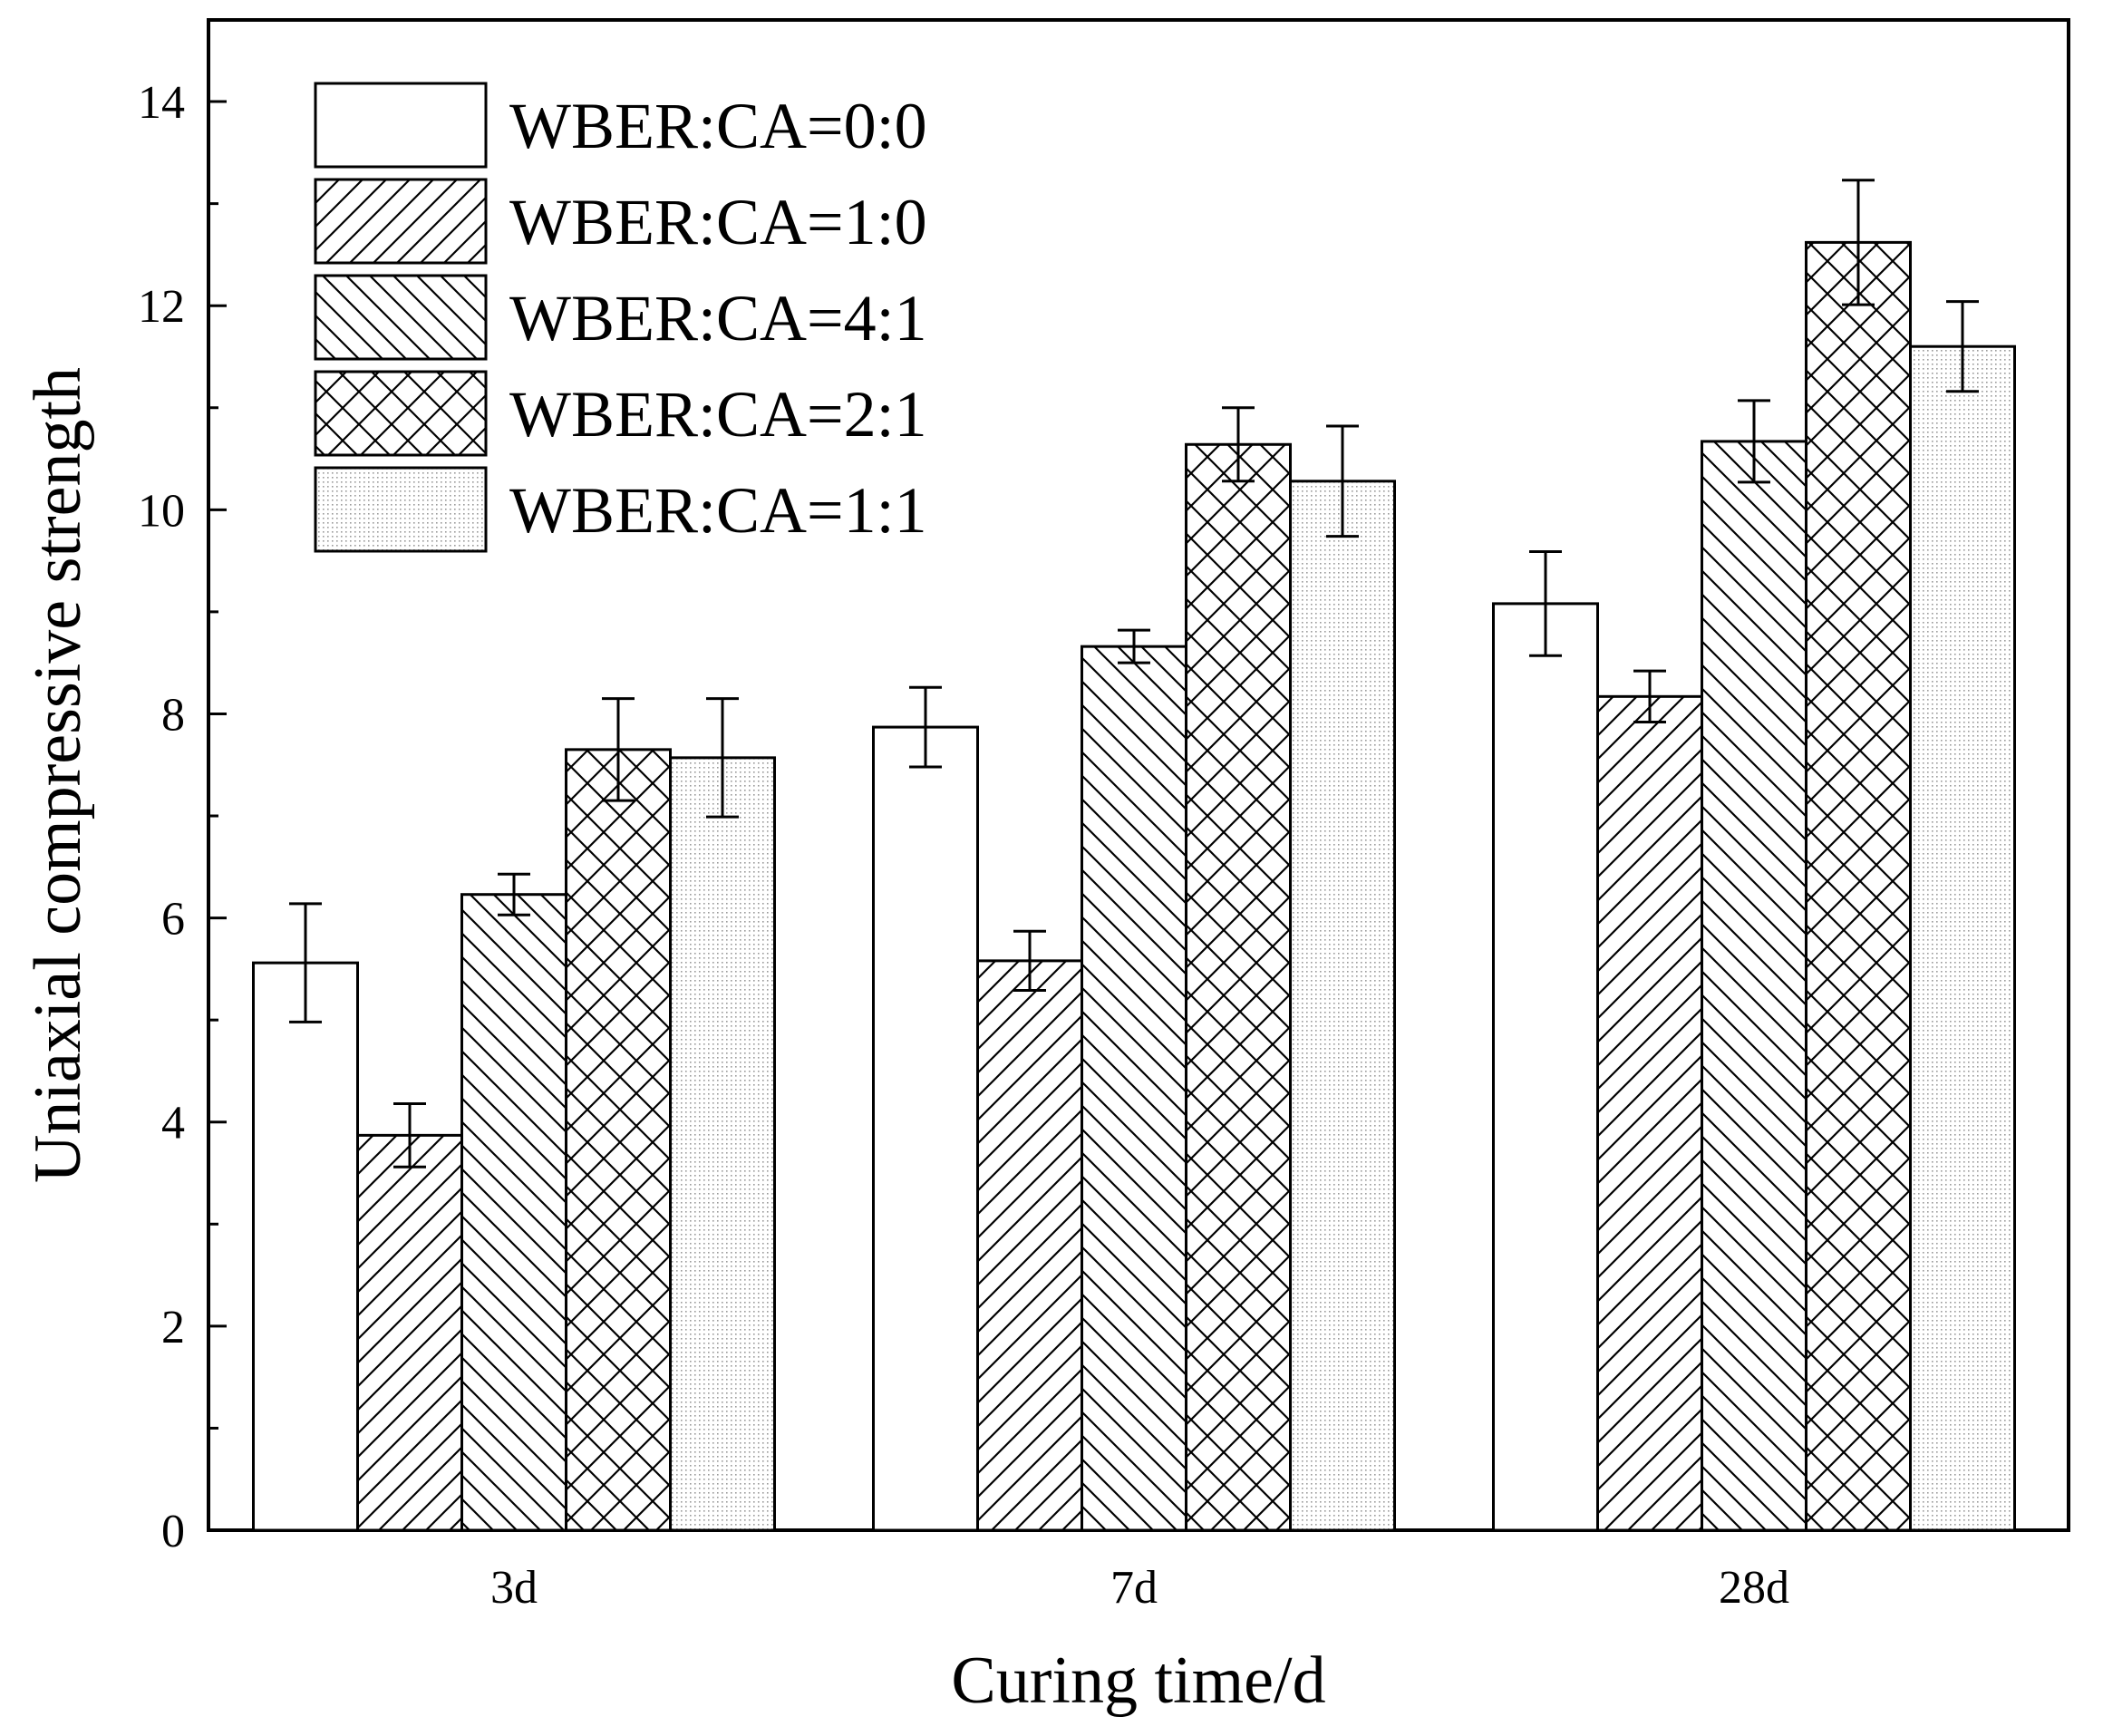  Describe the element at coordinates (161, 307) in the screenshot. I see `y-tick-label: 12` at that location.